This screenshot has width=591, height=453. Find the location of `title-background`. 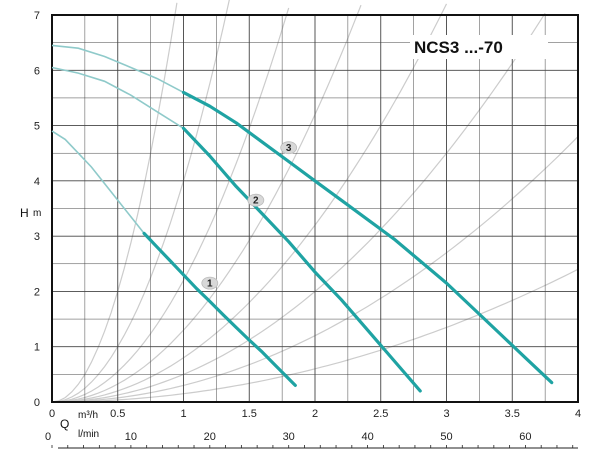

title-background is located at coordinates (479, 47).